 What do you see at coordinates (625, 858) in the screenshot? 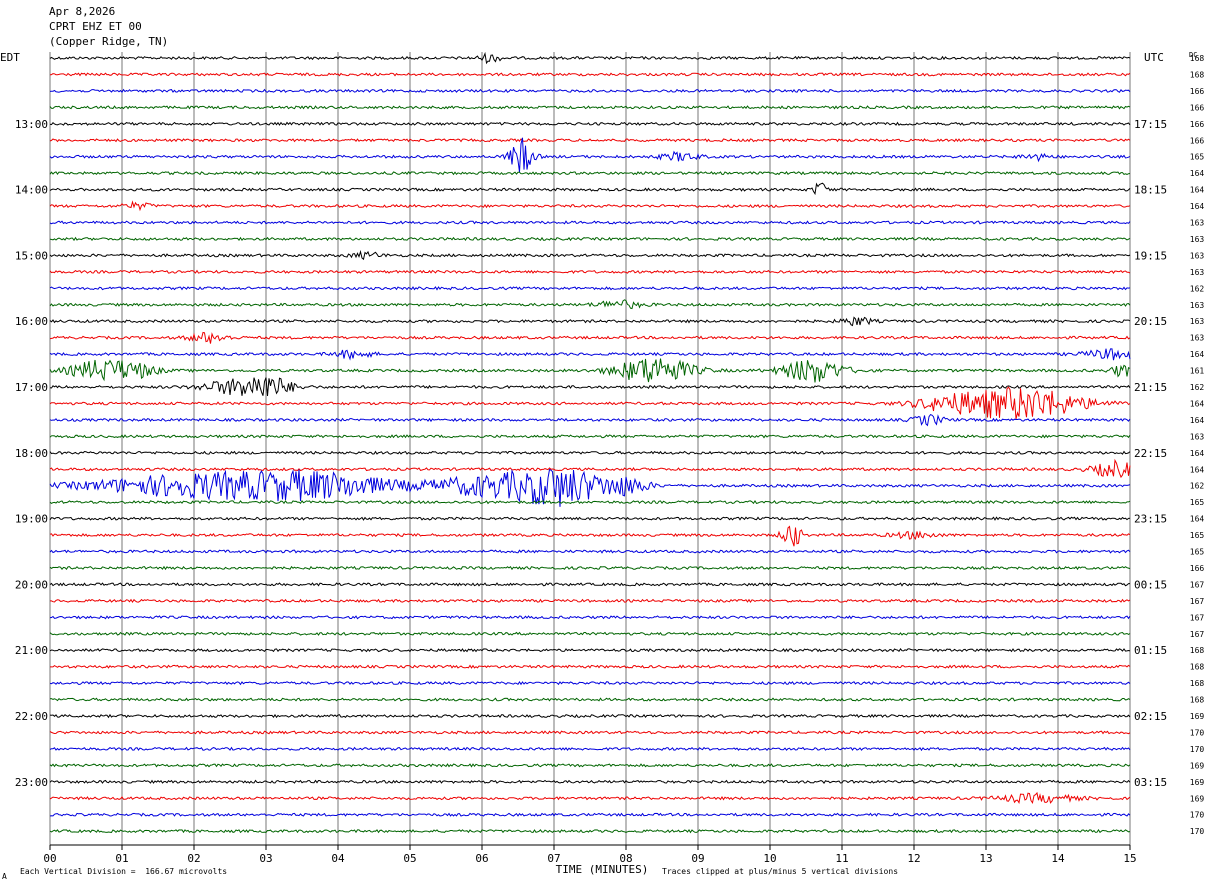
I see `x-tick-label: 08` at bounding box center [625, 858].